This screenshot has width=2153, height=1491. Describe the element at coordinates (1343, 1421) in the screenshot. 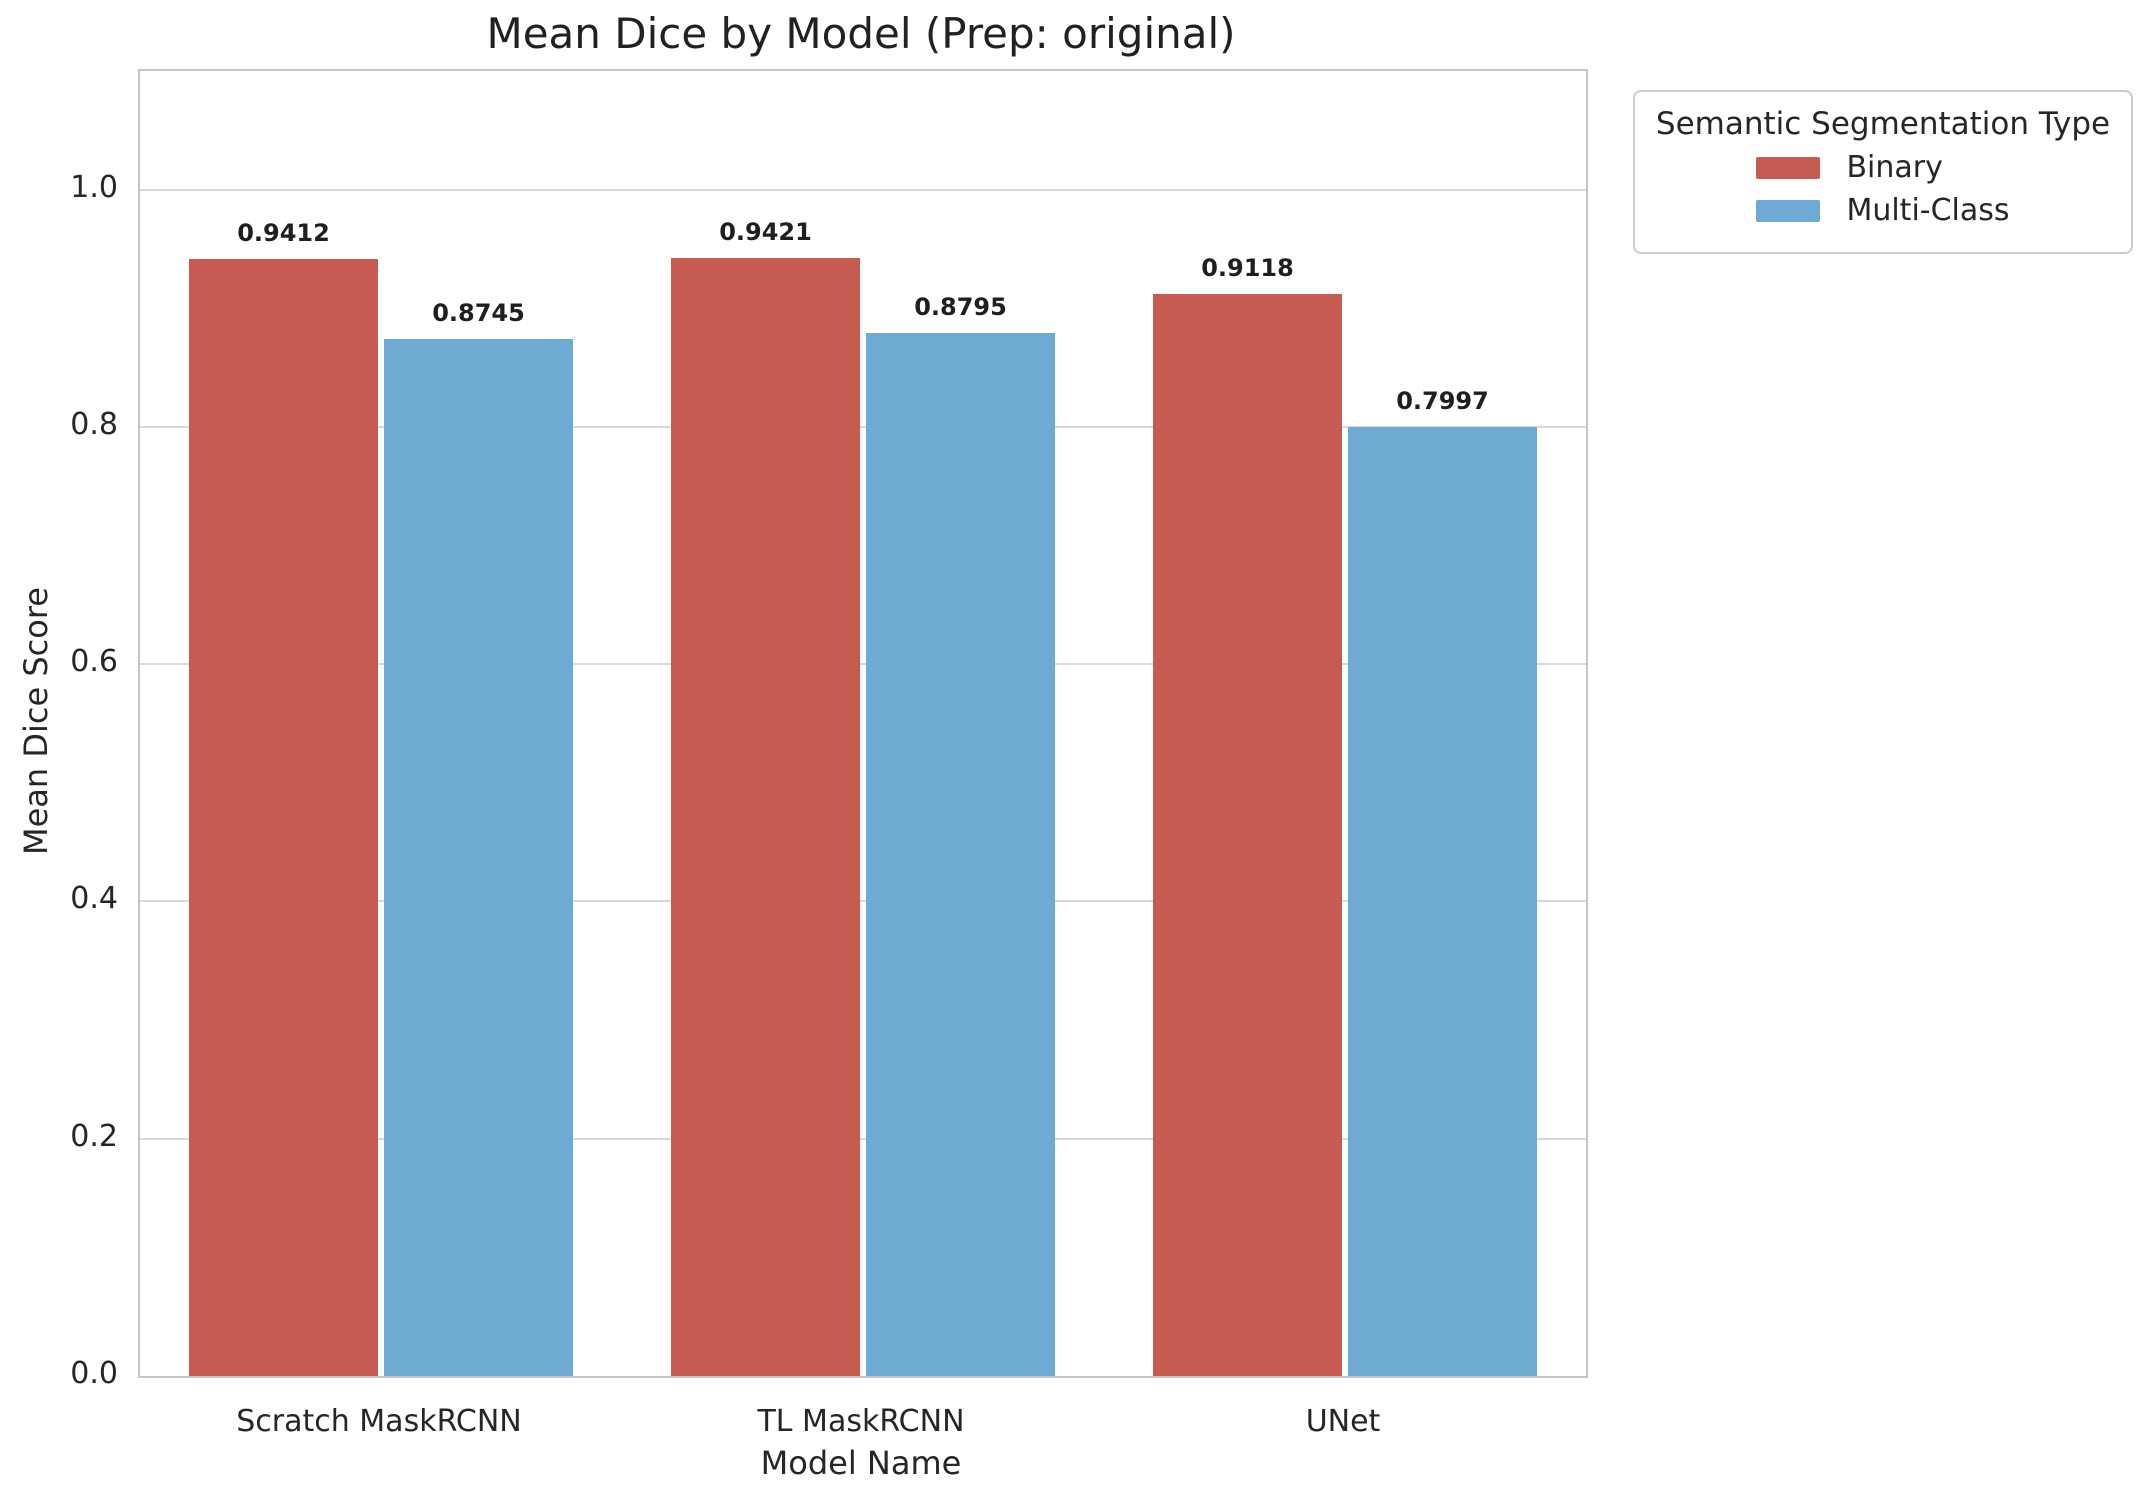

I see `x-tick-label-unet: UNet` at that location.